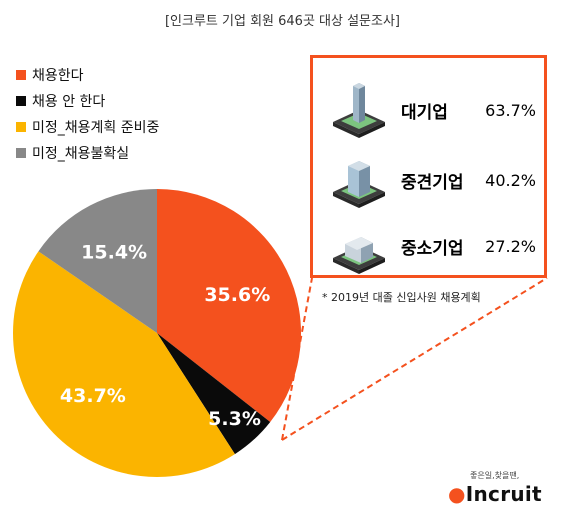 Image resolution: width=565 pixels, height=525 pixels. What do you see at coordinates (510, 246) in the screenshot?
I see `company-size-value: 27.2%` at bounding box center [510, 246].